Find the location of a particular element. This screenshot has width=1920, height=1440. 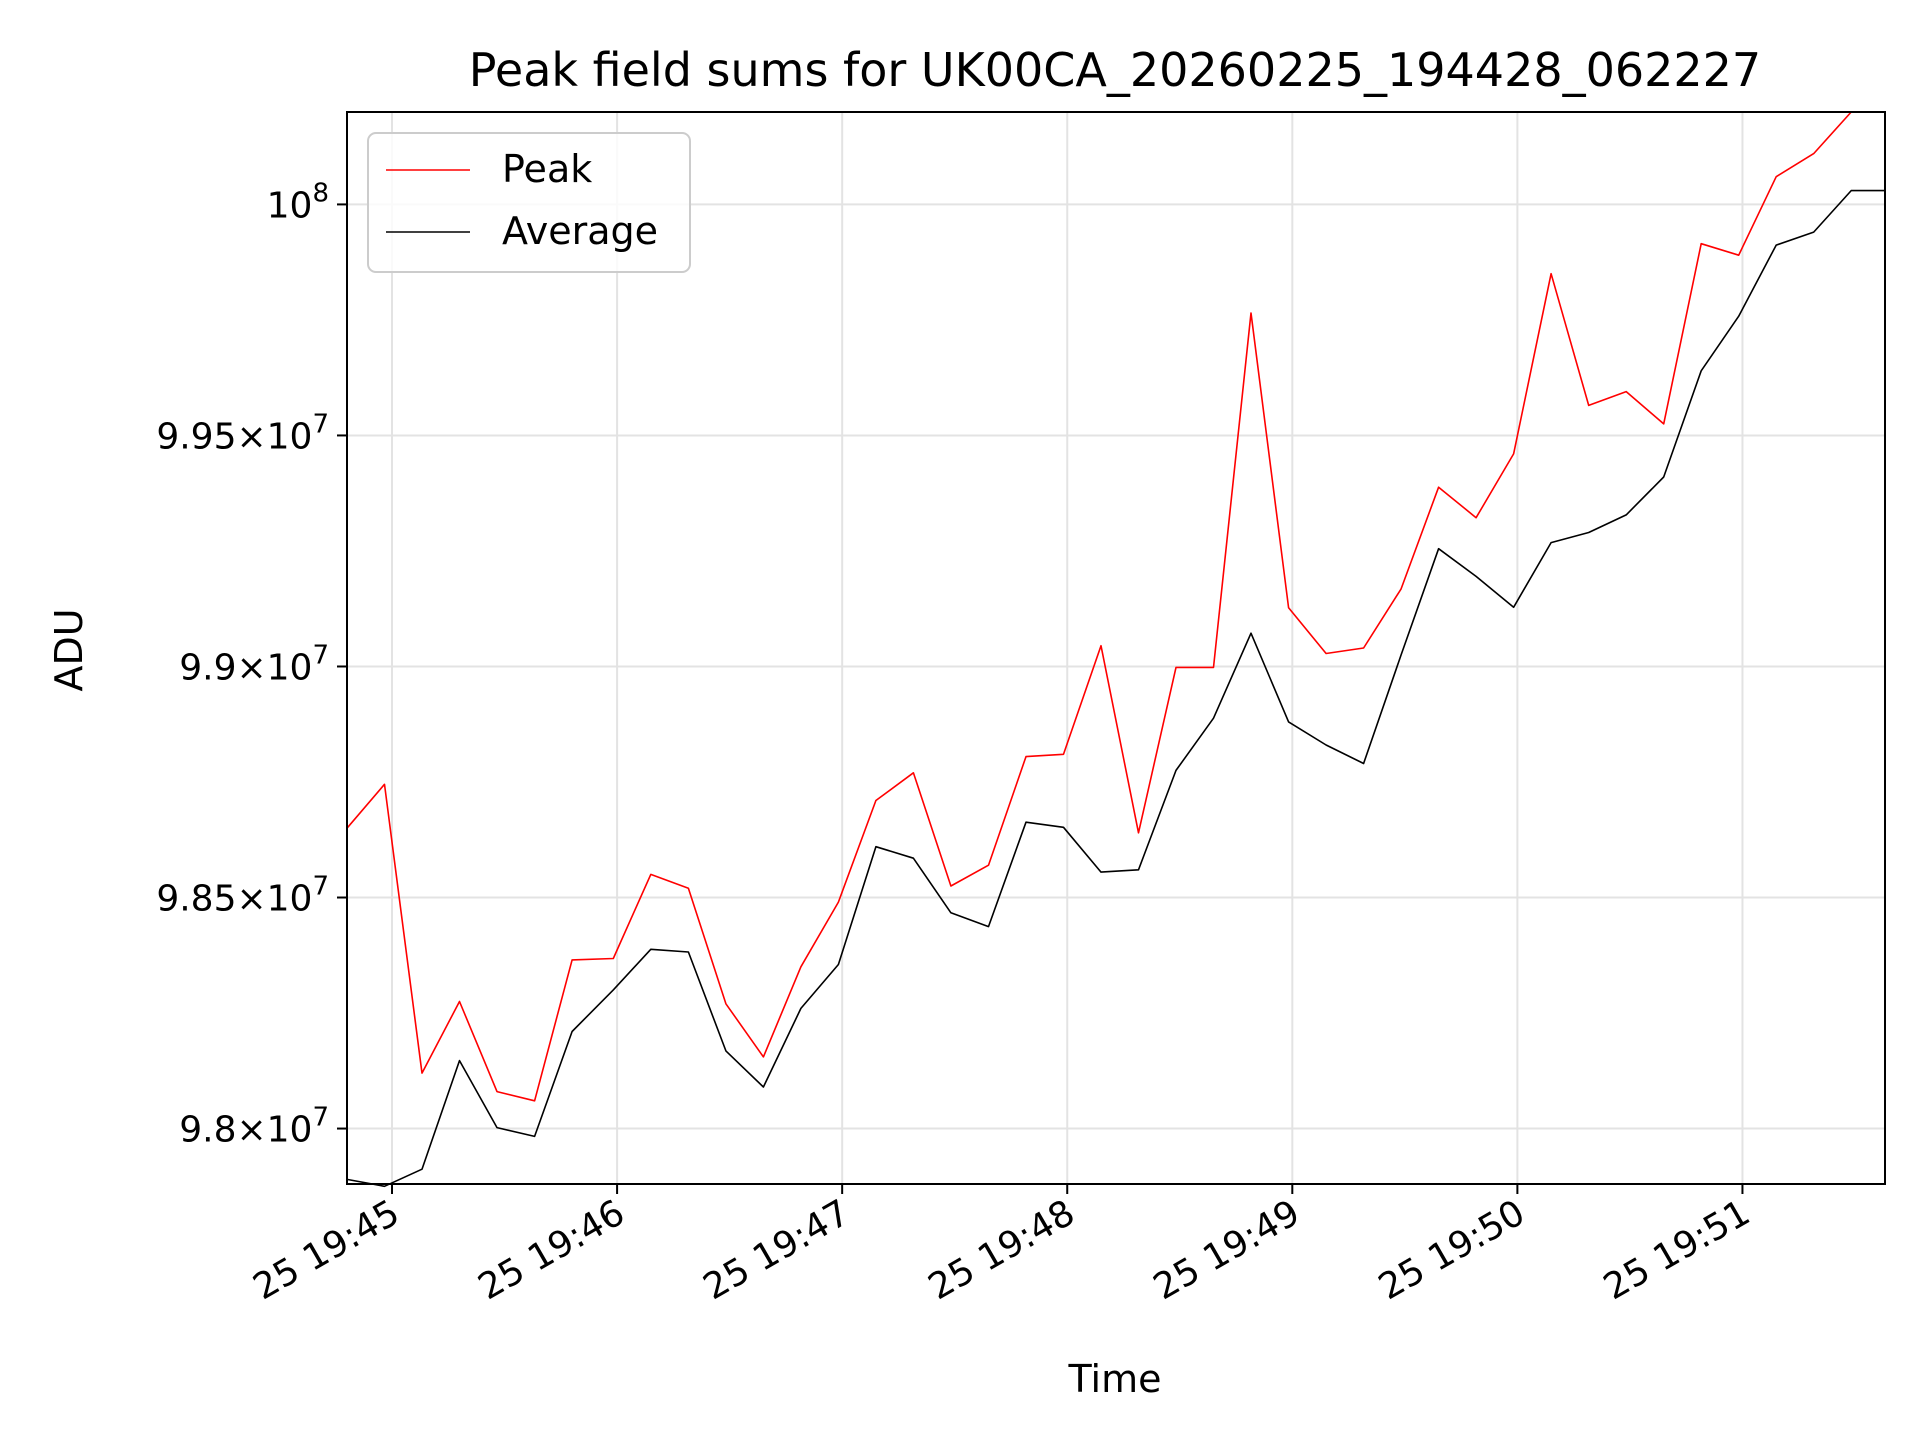

legend-box is located at coordinates (529, 202).